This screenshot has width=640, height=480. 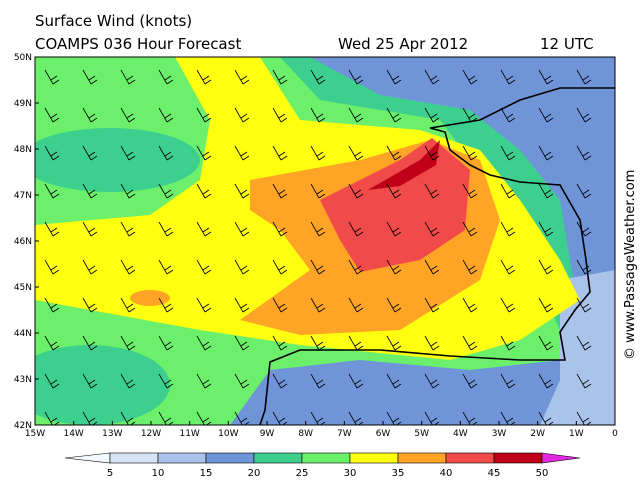 What do you see at coordinates (23, 242) in the screenshot?
I see `lat-label: 46N` at bounding box center [23, 242].